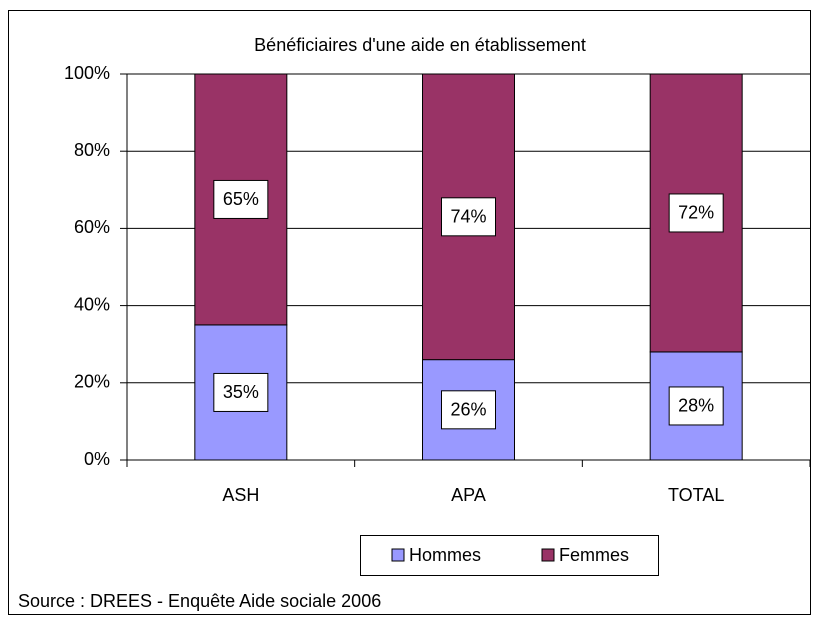 This screenshot has width=818, height=623. I want to click on value-label: 72%, so click(696, 213).